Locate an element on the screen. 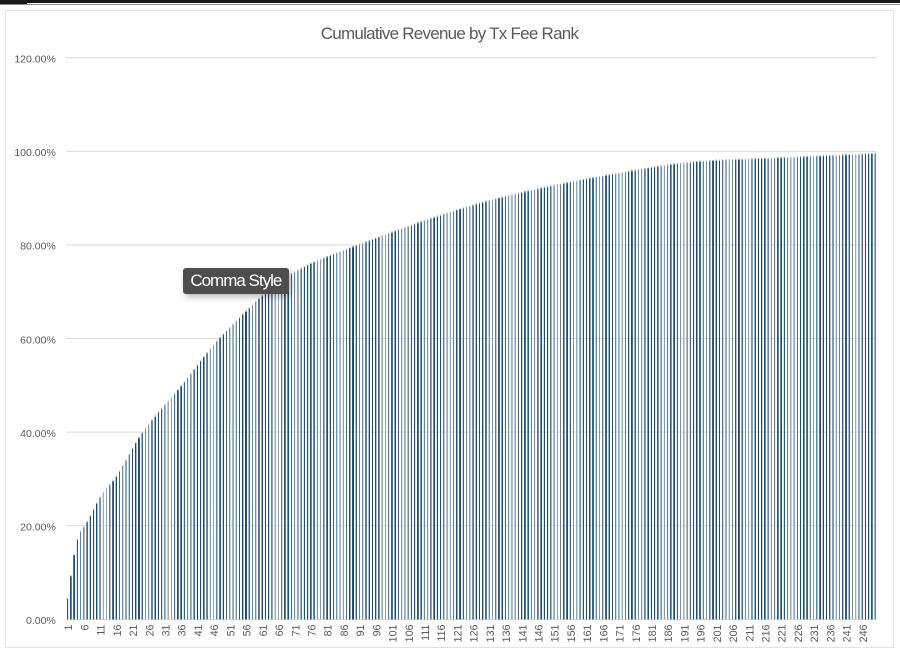 The width and height of the screenshot is (900, 656). svg-text: 61 is located at coordinates (264, 630).